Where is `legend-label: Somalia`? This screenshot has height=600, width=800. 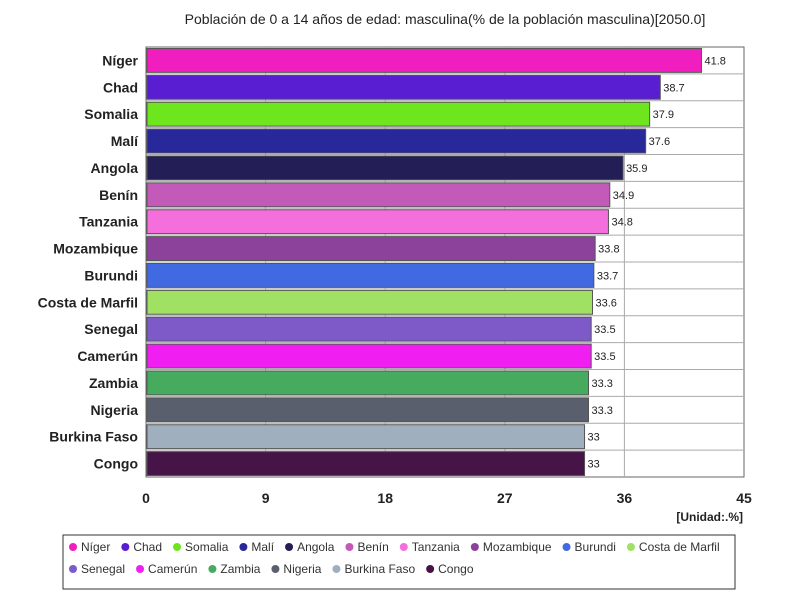
legend-label: Somalia is located at coordinates (207, 547).